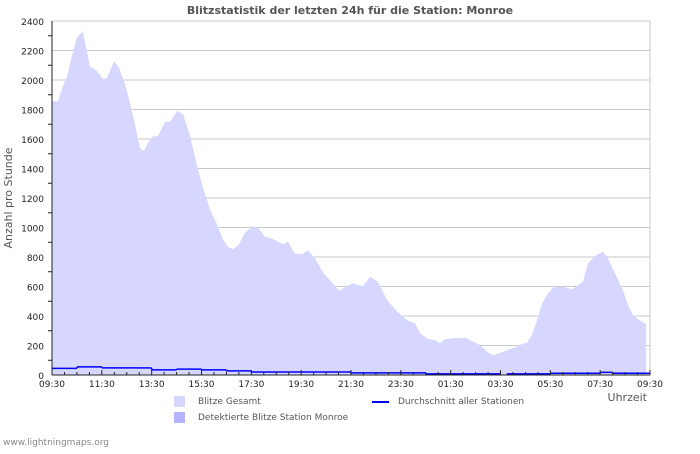  Describe the element at coordinates (32, 230) in the screenshot. I see `y-tick-label: 1000` at that location.